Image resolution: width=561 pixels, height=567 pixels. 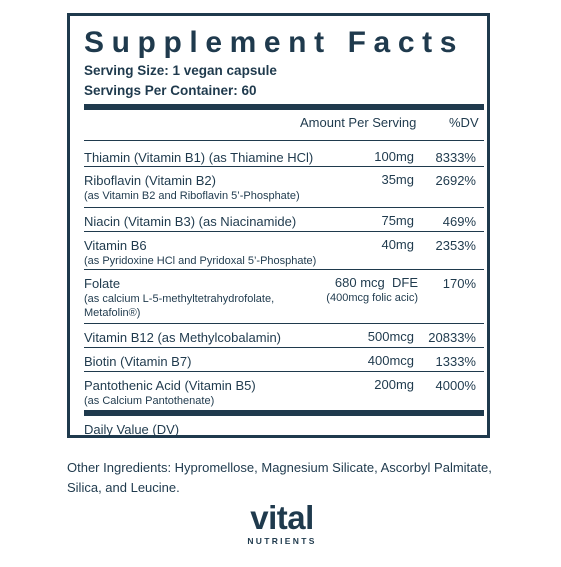 I want to click on header-dv: %DV, so click(x=464, y=122).